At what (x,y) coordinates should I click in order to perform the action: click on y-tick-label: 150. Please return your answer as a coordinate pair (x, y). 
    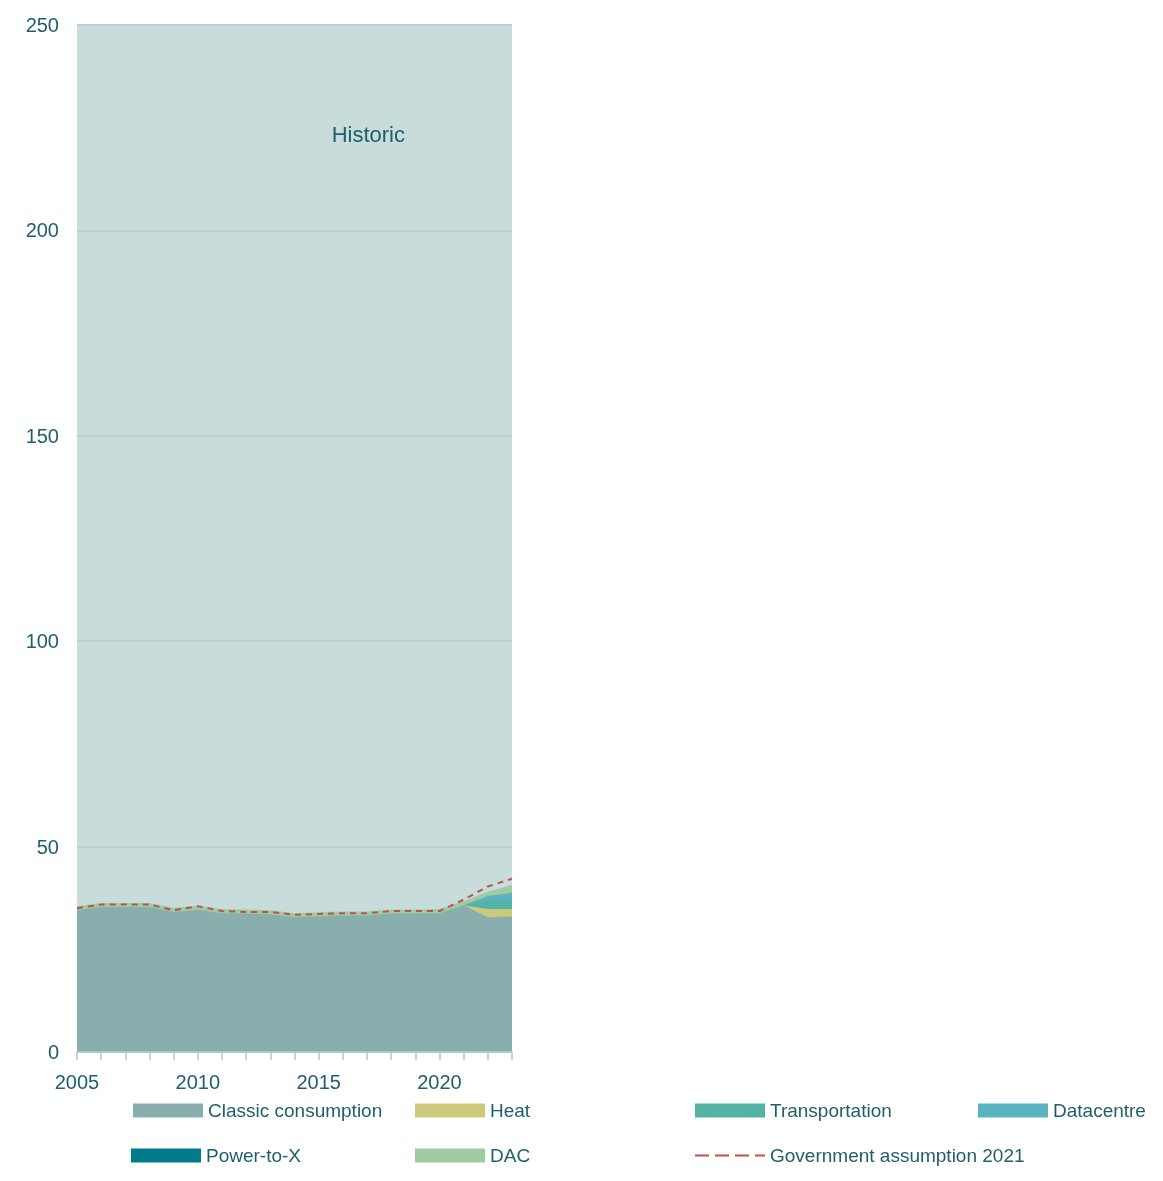
    Looking at the image, I should click on (42, 435).